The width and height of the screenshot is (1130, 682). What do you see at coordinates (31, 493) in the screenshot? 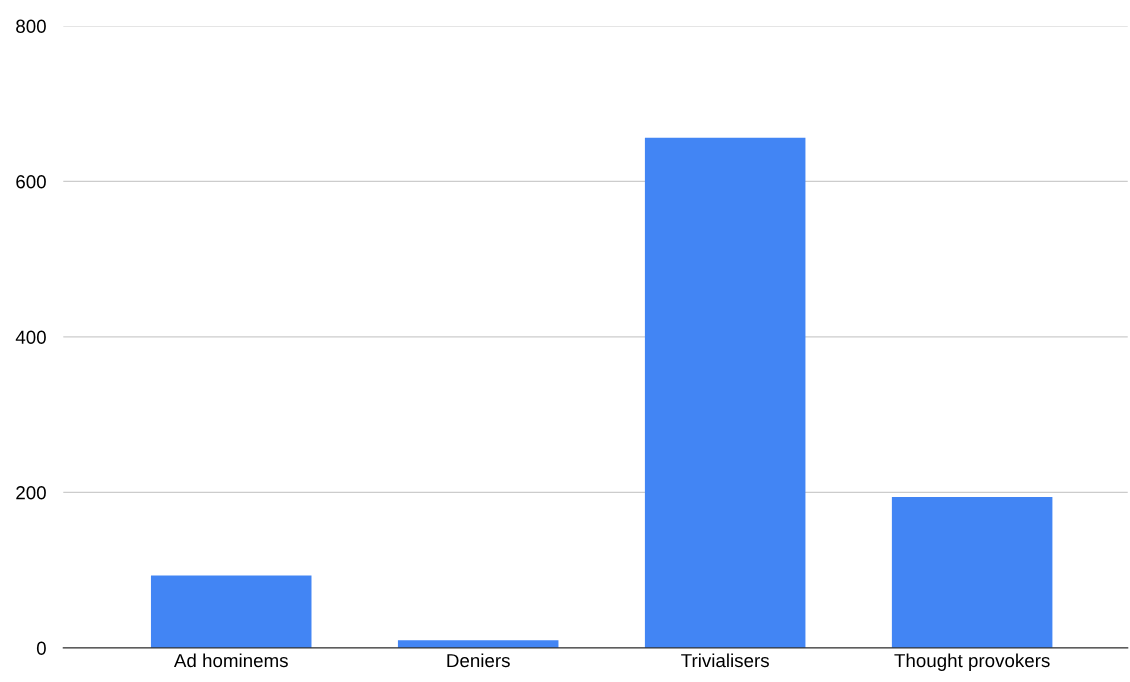
I see `y-tick-label: 200` at bounding box center [31, 493].